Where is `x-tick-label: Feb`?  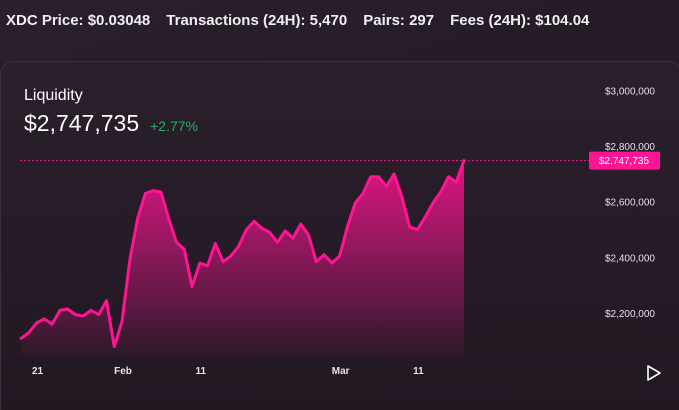
x-tick-label: Feb is located at coordinates (123, 371).